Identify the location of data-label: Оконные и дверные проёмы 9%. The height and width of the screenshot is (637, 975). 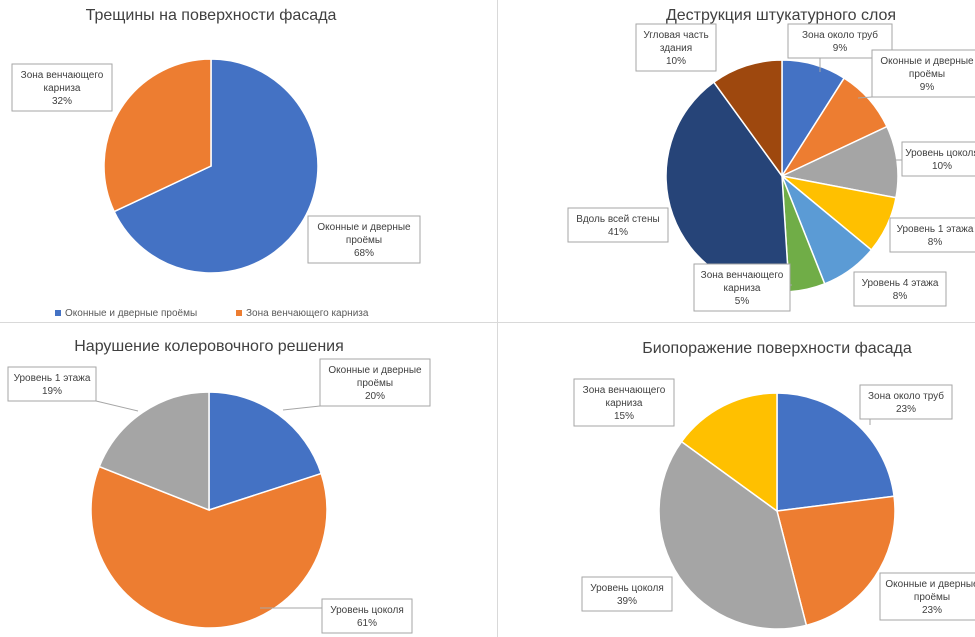
(916, 74).